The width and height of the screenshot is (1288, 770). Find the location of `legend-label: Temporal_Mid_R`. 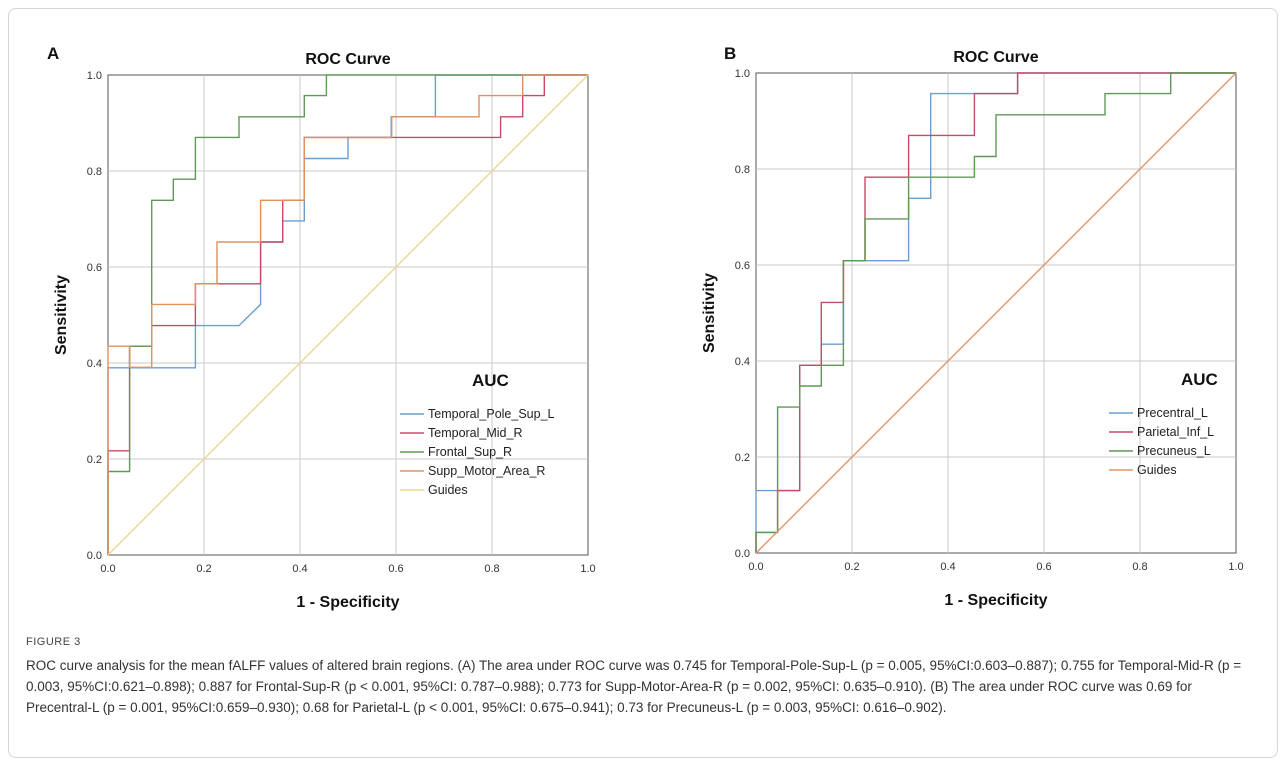

legend-label: Temporal_Mid_R is located at coordinates (475, 433).